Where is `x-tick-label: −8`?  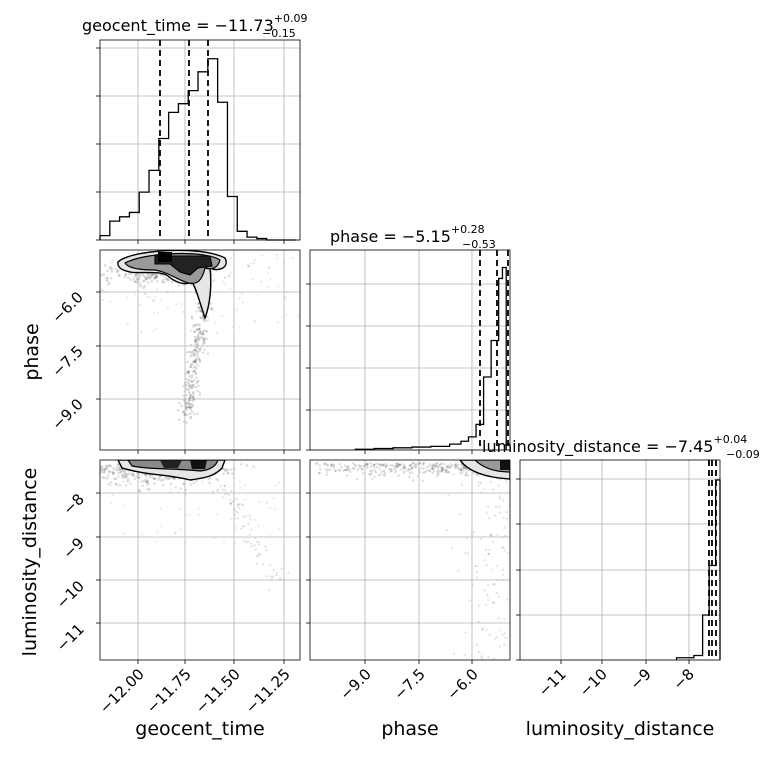 x-tick-label: −8 is located at coordinates (683, 679).